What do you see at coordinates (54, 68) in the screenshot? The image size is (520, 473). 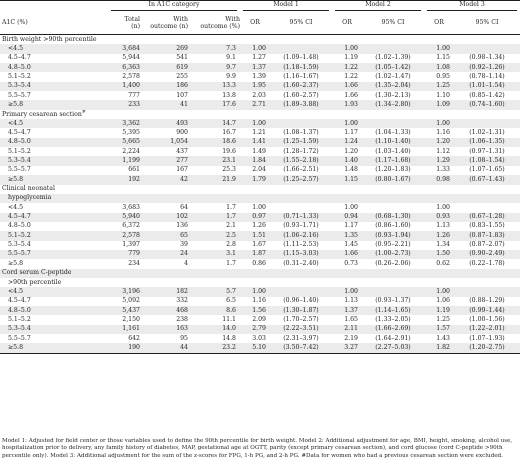 I see `cell-a1c-value: 4.8–5.0` at bounding box center [54, 68].